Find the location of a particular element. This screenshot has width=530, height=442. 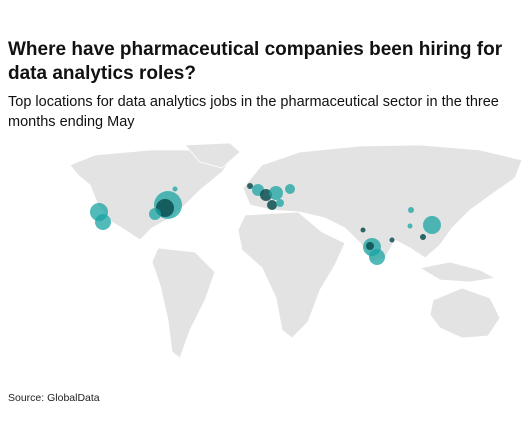

africa is located at coordinates (291, 275).